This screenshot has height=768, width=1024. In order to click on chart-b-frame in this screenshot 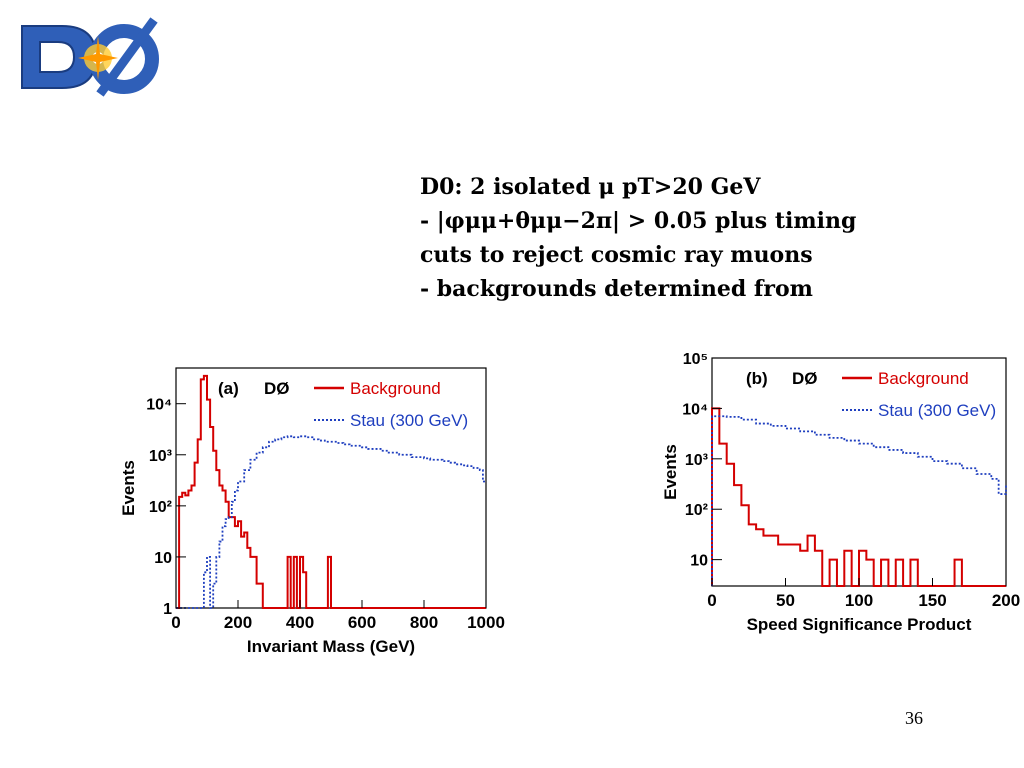, I will do `click(859, 472)`.